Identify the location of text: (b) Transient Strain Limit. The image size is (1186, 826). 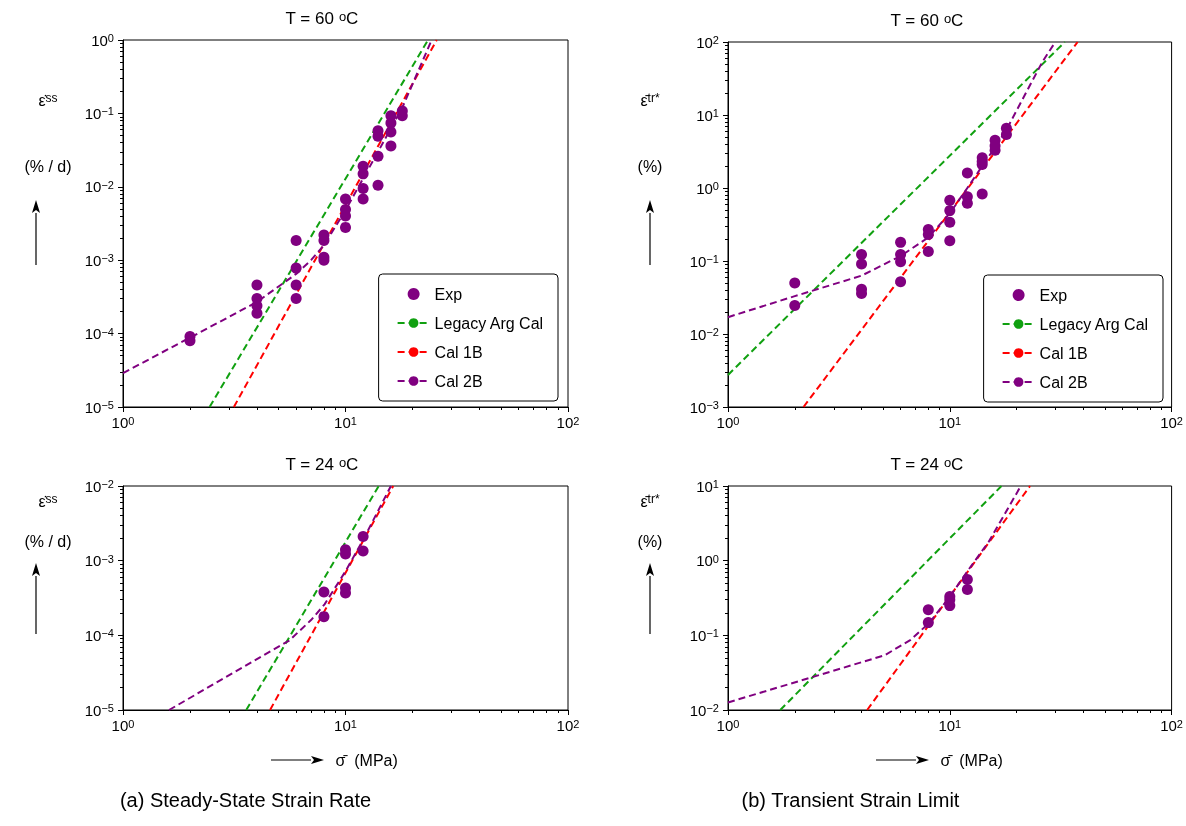
(850, 800).